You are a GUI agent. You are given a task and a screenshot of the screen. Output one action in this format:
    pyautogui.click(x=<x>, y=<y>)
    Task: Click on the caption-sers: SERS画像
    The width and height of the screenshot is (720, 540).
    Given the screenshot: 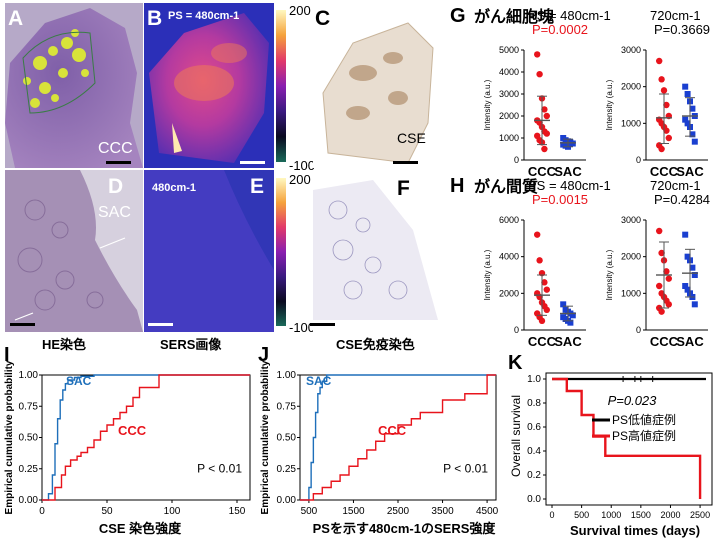 What is the action you would take?
    pyautogui.click(x=191, y=344)
    